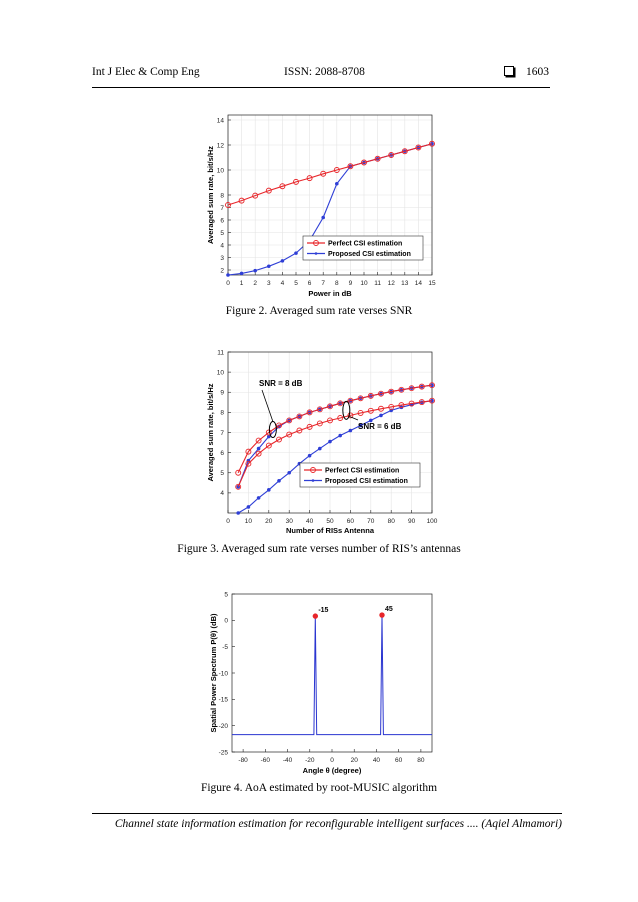 The height and width of the screenshot is (902, 638). I want to click on y-tick-label: 6, so click(222, 220).